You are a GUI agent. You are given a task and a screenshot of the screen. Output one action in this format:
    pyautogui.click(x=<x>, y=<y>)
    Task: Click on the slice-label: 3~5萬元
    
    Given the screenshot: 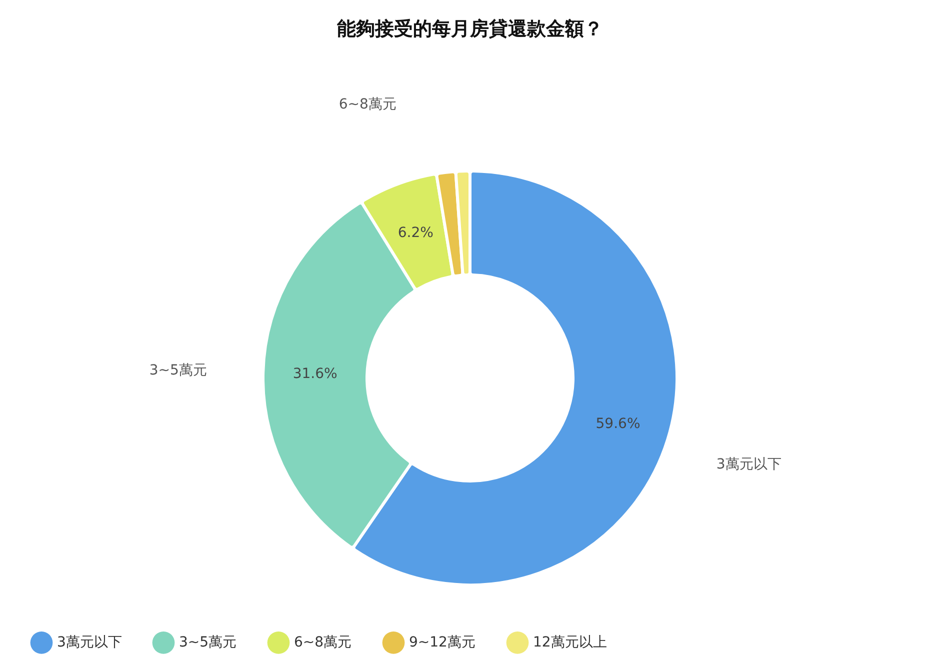 What is the action you would take?
    pyautogui.click(x=178, y=370)
    